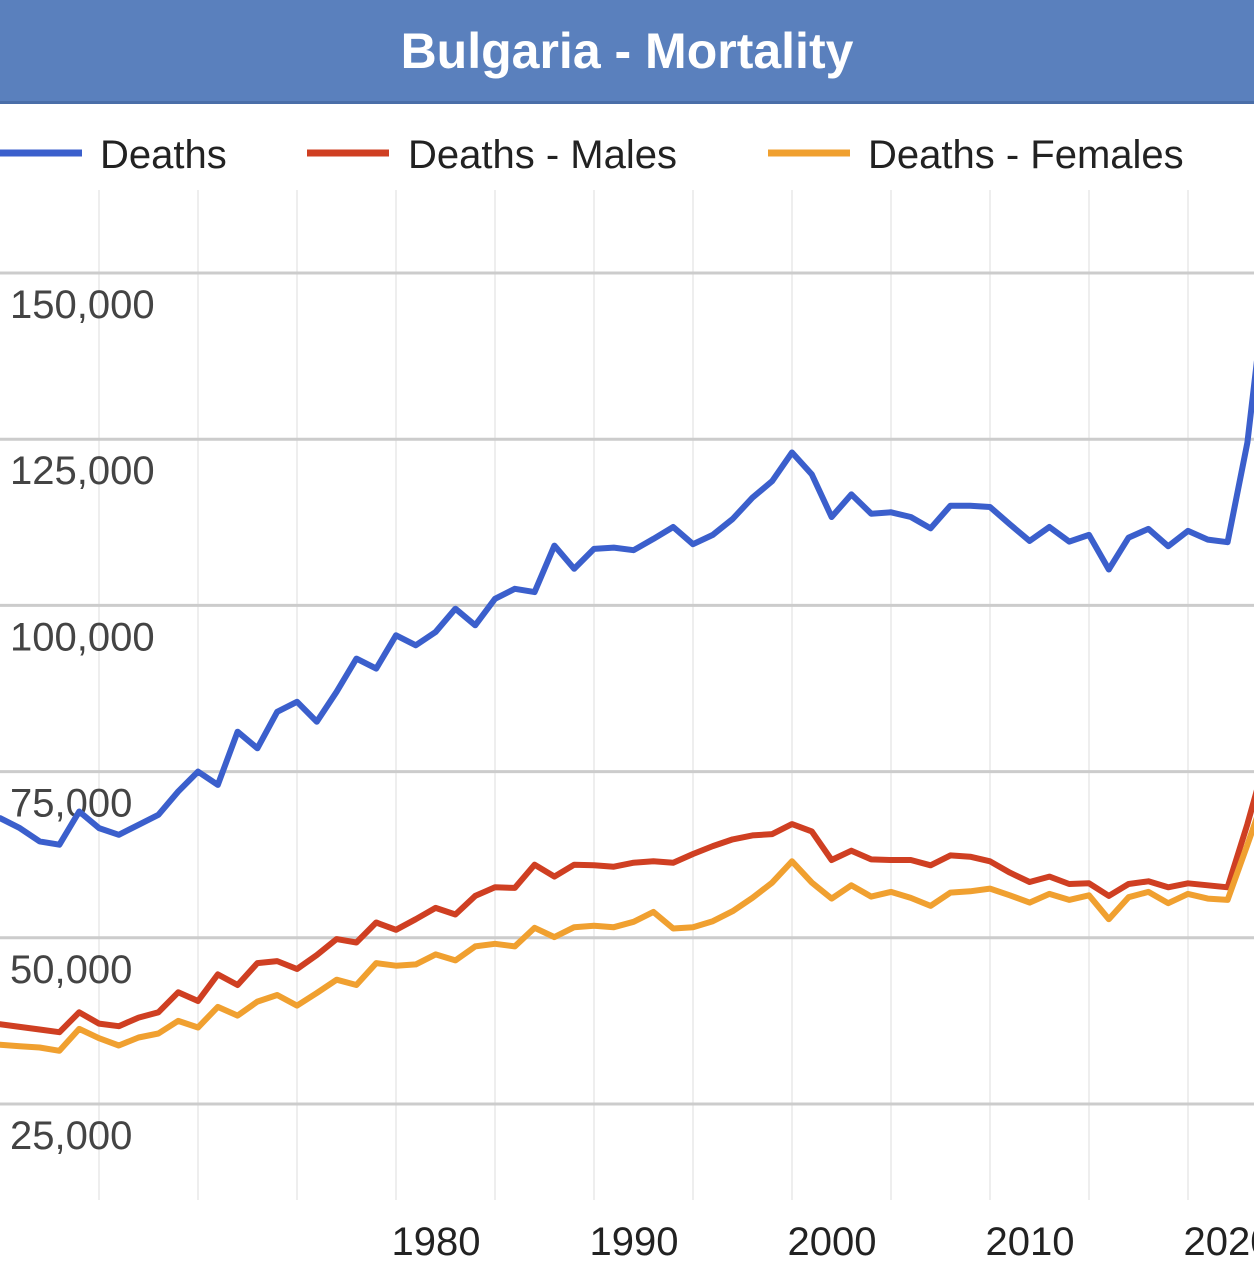  I want to click on x-tick-label-2020: 2020, so click(1219, 1242).